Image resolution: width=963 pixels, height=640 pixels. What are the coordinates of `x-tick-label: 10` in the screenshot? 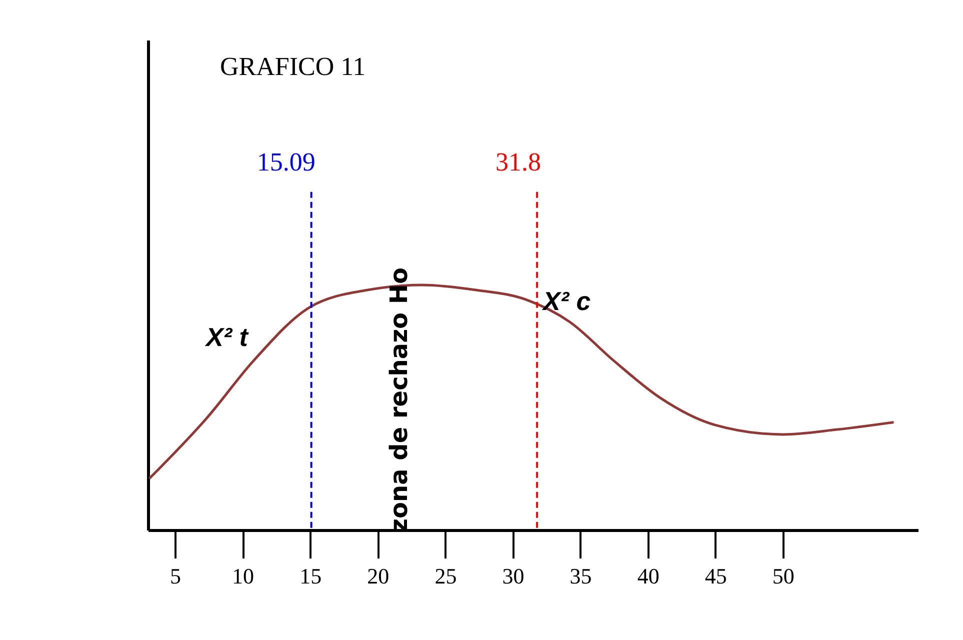 It's located at (243, 576).